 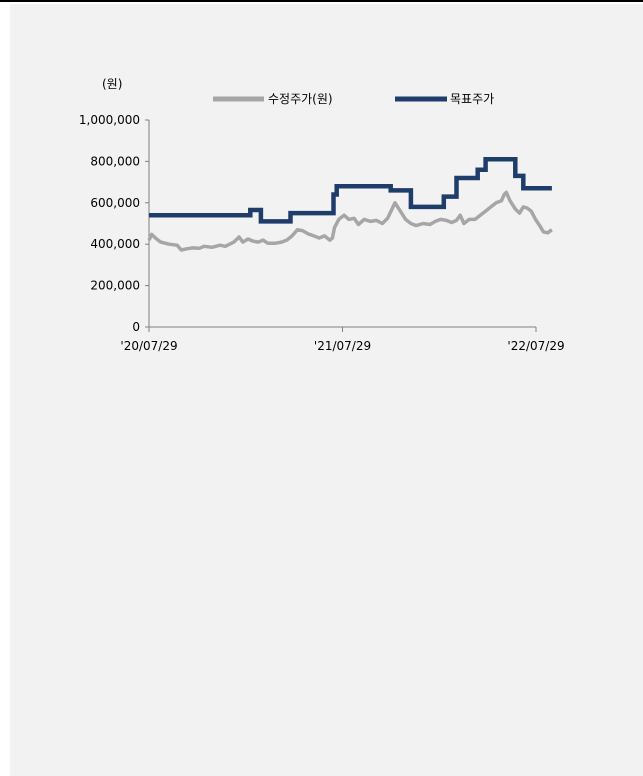 I want to click on top-rule, so click(x=321, y=1).